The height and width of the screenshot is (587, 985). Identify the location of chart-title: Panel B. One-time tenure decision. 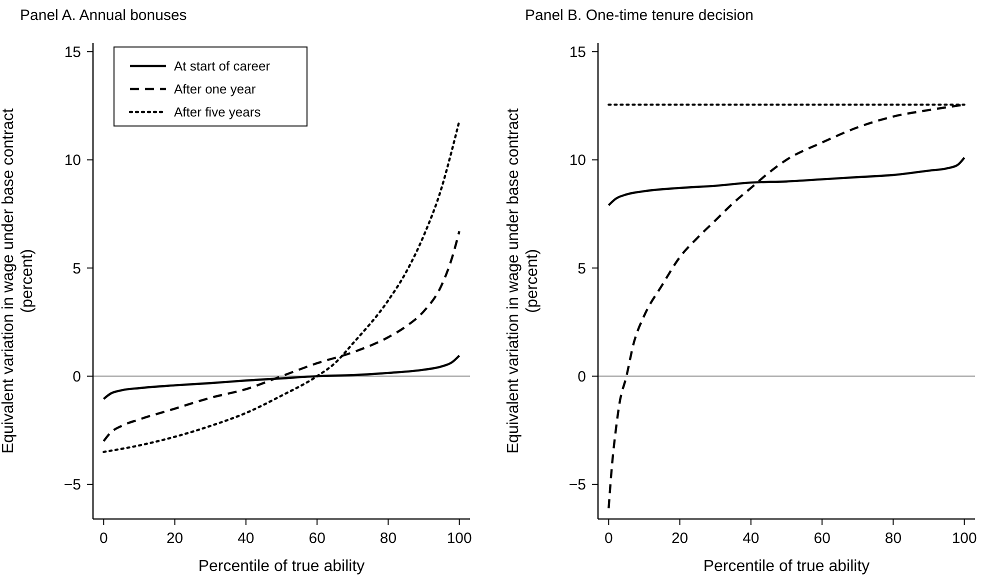
(639, 15).